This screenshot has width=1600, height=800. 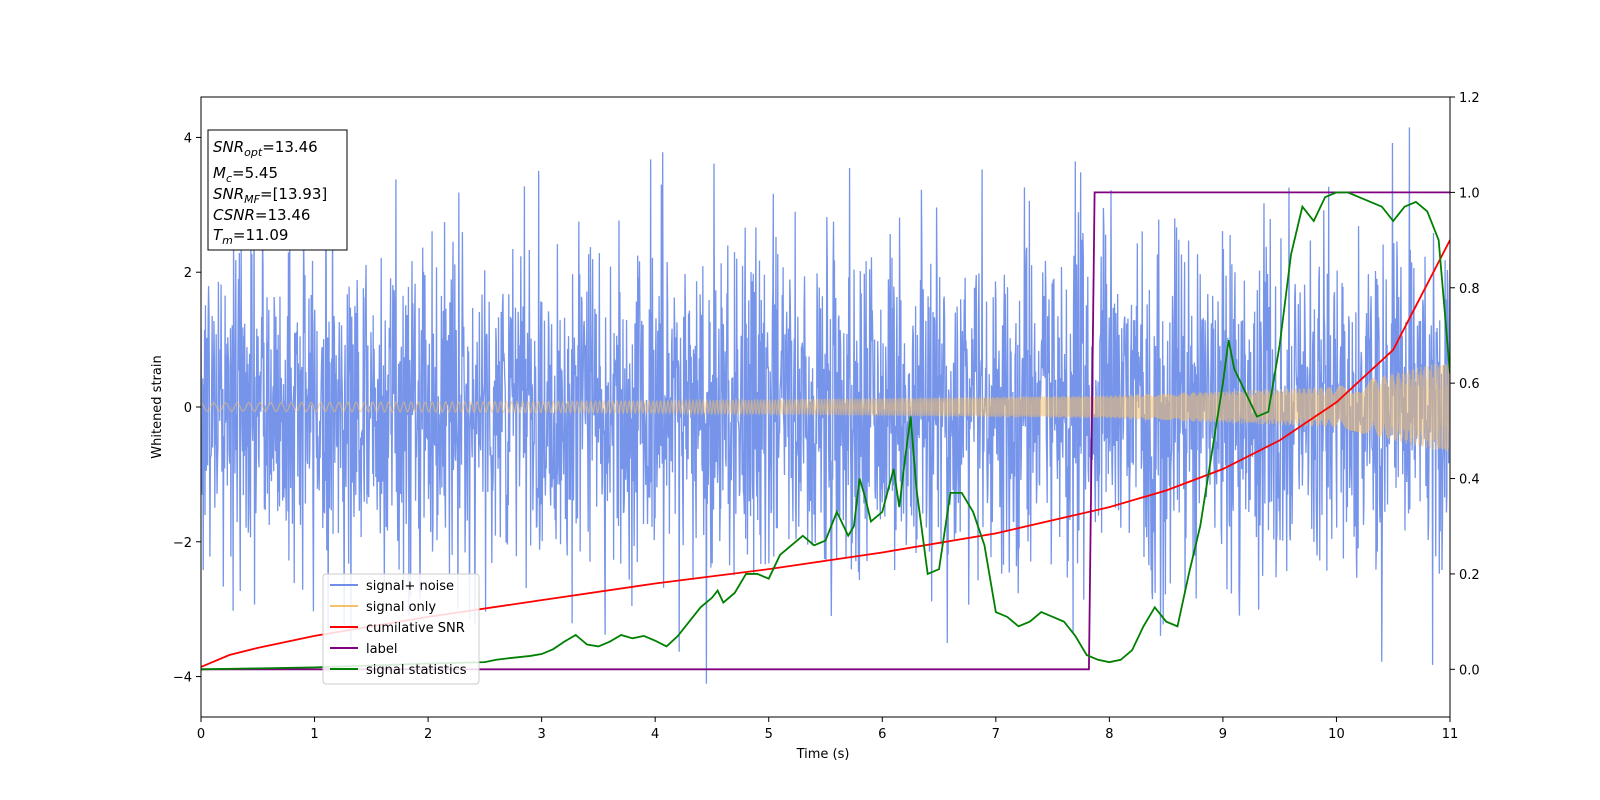 What do you see at coordinates (314, 734) in the screenshot?
I see `x-tick-label: 1` at bounding box center [314, 734].